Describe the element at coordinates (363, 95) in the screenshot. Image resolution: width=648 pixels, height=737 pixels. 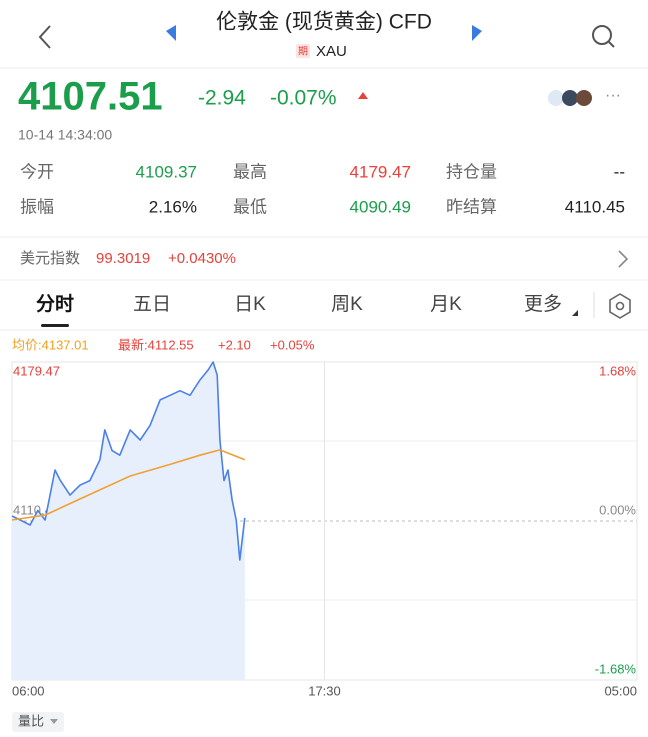
I see `trend-arrow` at that location.